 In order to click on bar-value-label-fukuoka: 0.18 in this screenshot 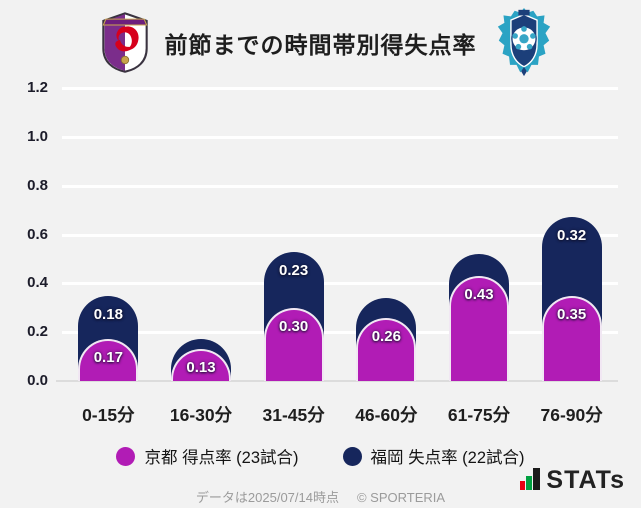, I will do `click(108, 314)`.